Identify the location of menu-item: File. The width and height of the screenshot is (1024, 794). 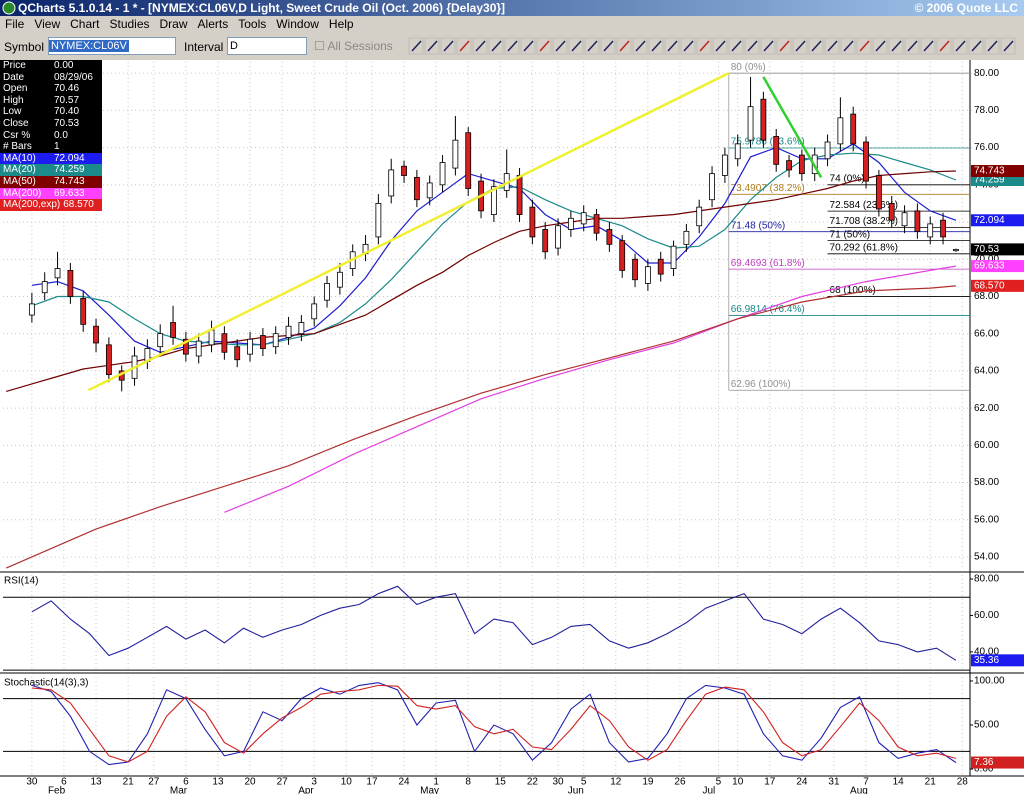
(15, 24).